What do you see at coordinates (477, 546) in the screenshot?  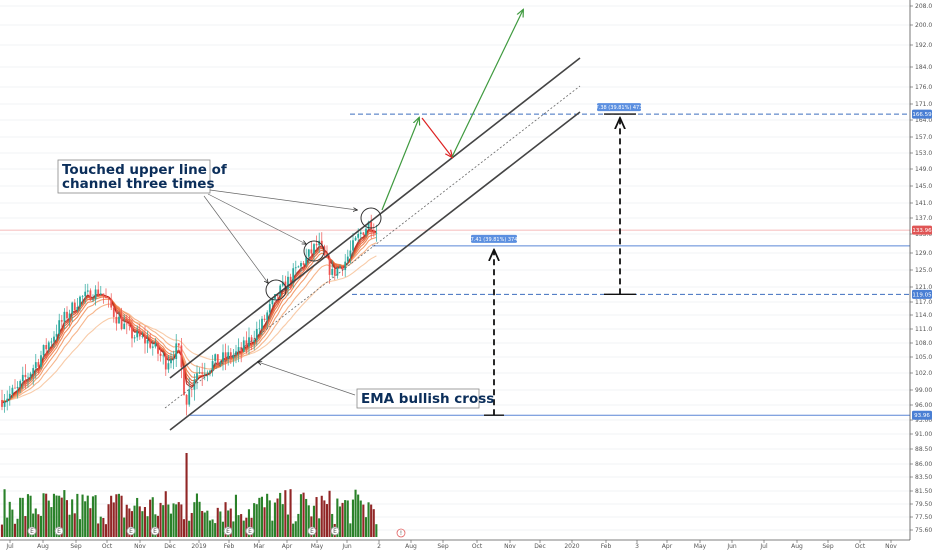 I see `x-tick-label: Oct` at bounding box center [477, 546].